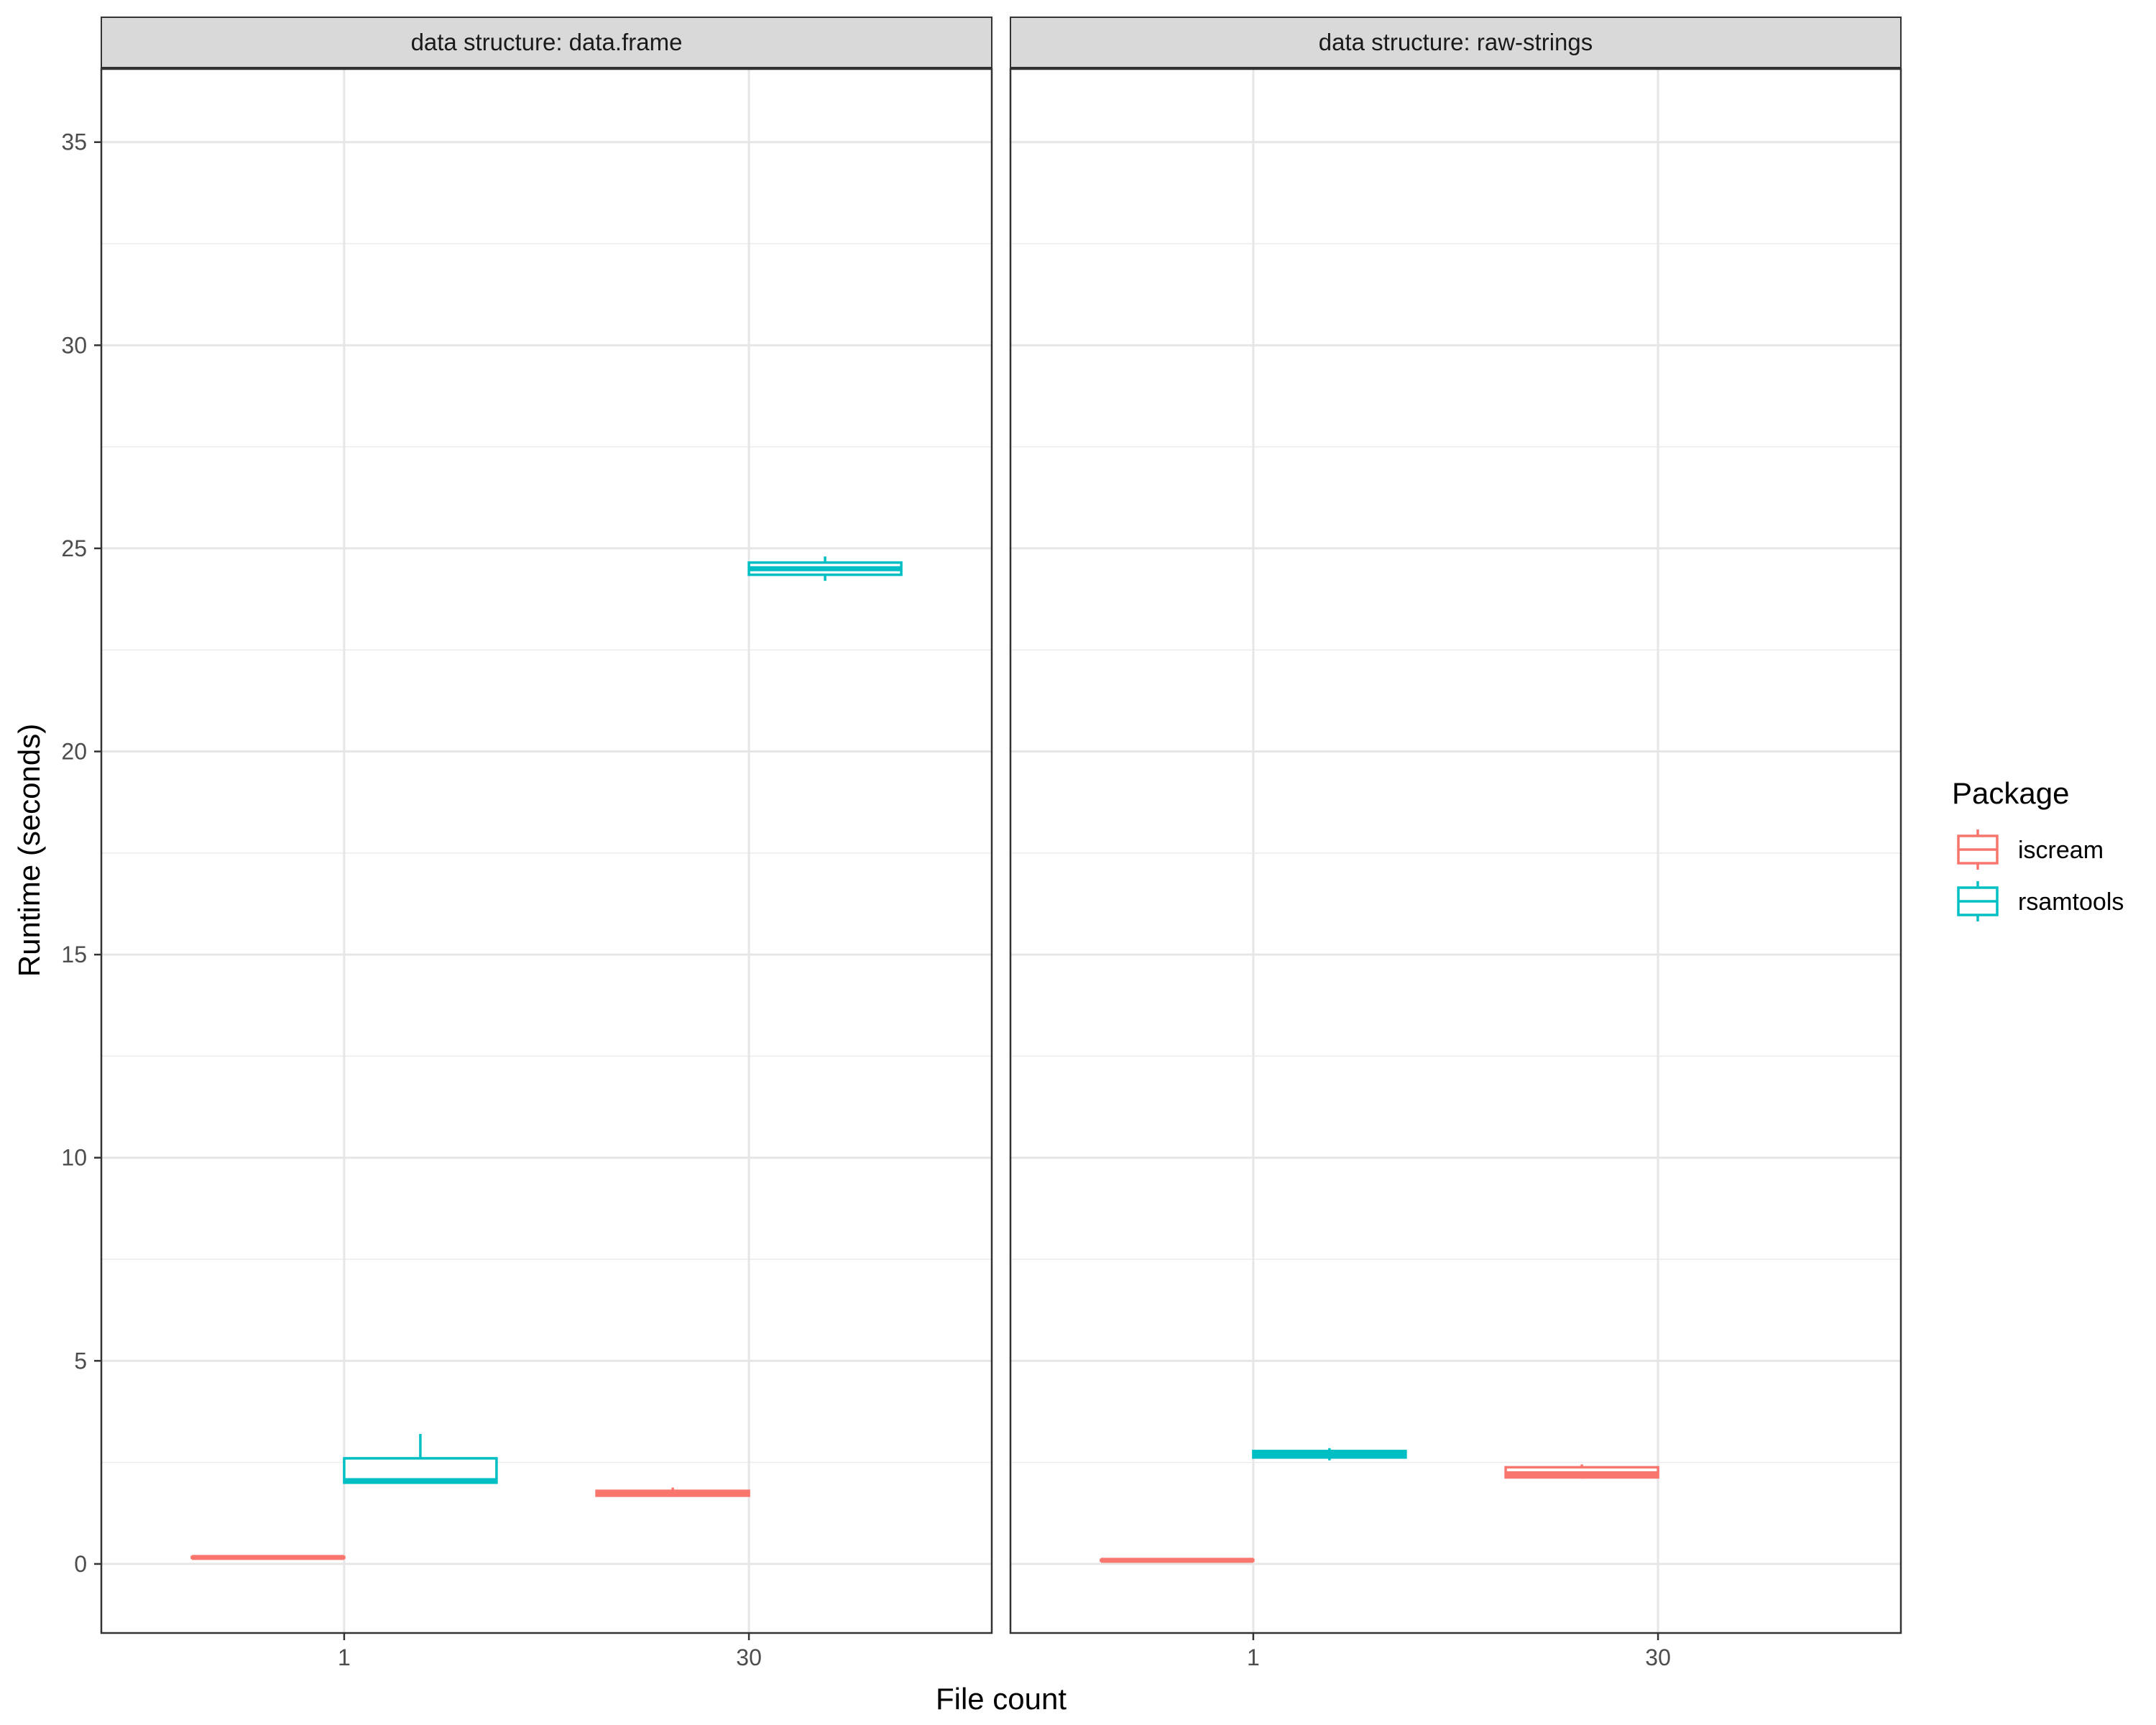  What do you see at coordinates (2011, 793) in the screenshot?
I see `legend-title: Package` at bounding box center [2011, 793].